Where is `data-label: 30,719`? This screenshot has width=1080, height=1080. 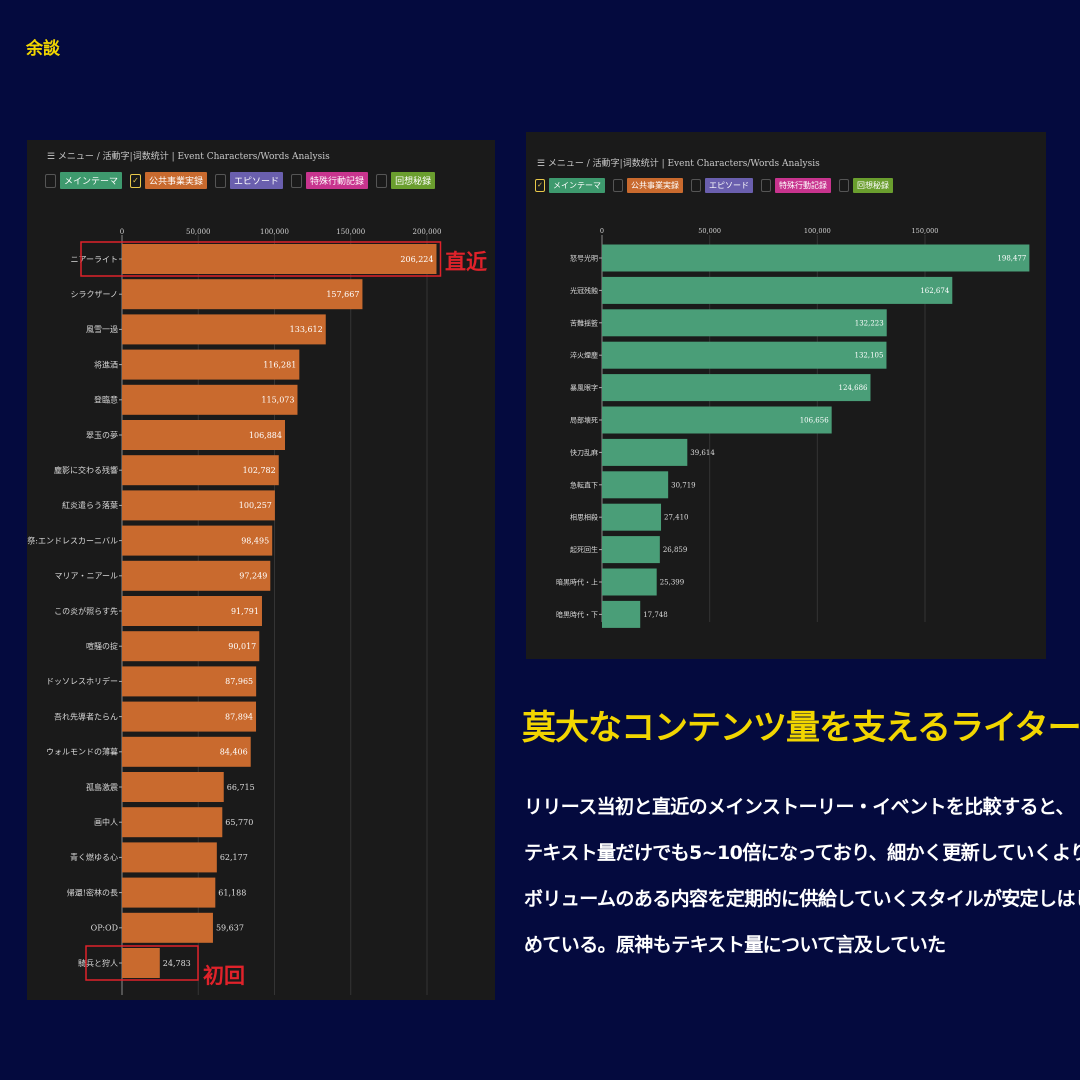
data-label: 30,719 is located at coordinates (683, 485).